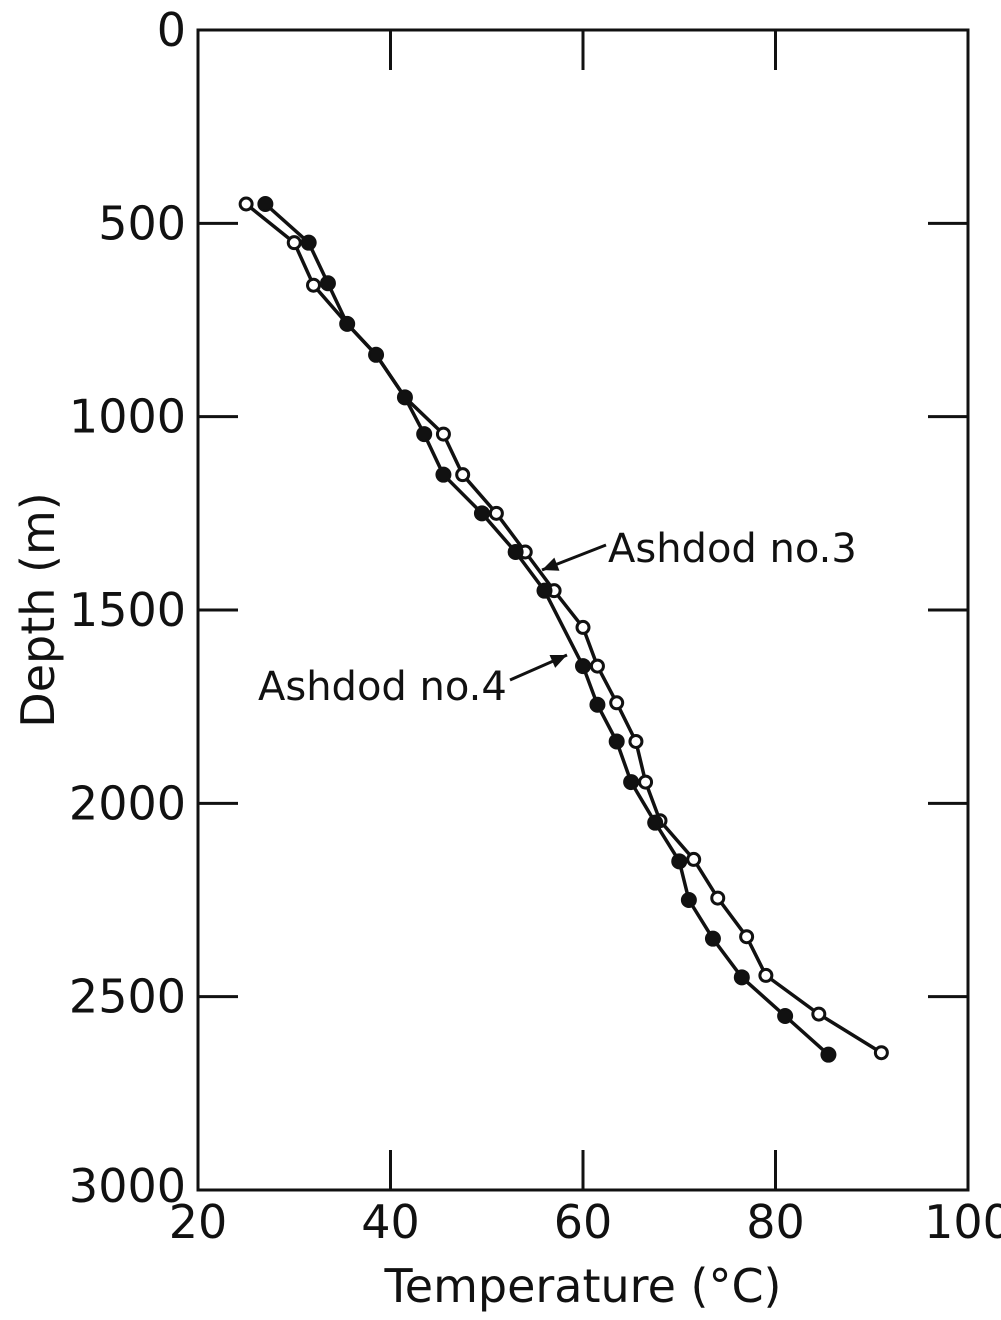 The image size is (1001, 1320). I want to click on x-tick-label: 100, so click(962, 1222).